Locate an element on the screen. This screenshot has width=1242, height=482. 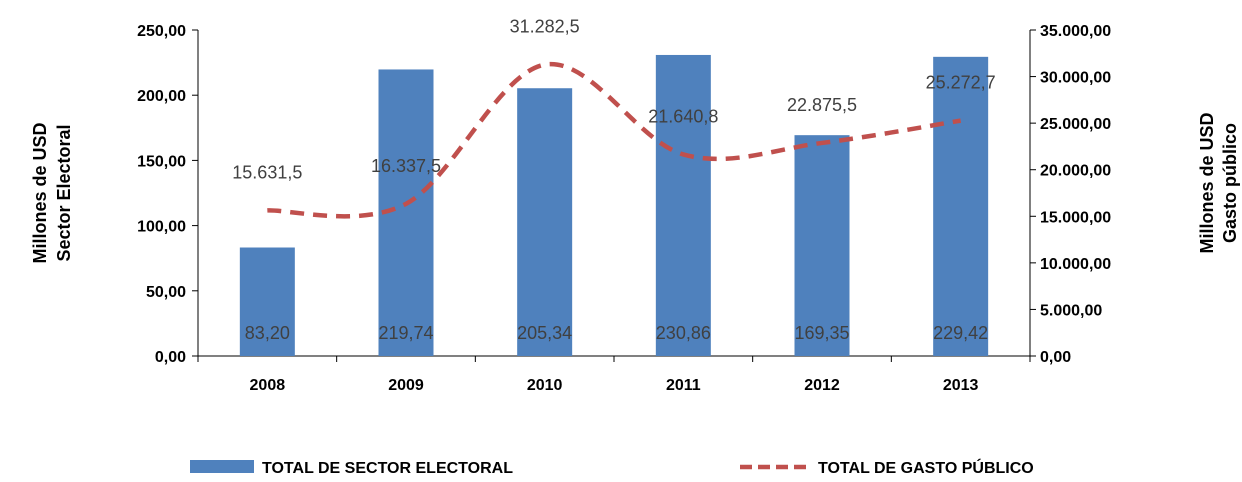
left-tick-label: 200,00 is located at coordinates (161, 96).